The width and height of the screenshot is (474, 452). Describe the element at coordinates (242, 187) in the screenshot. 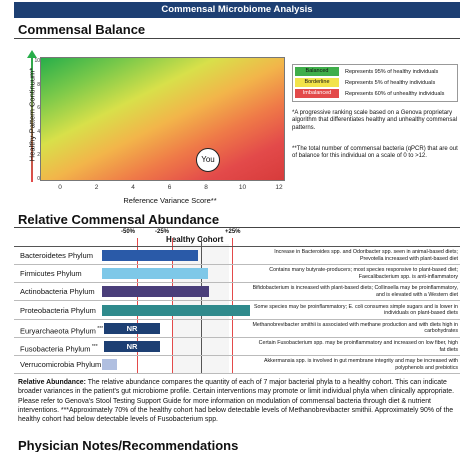

I see `x-tick-label: 10` at that location.